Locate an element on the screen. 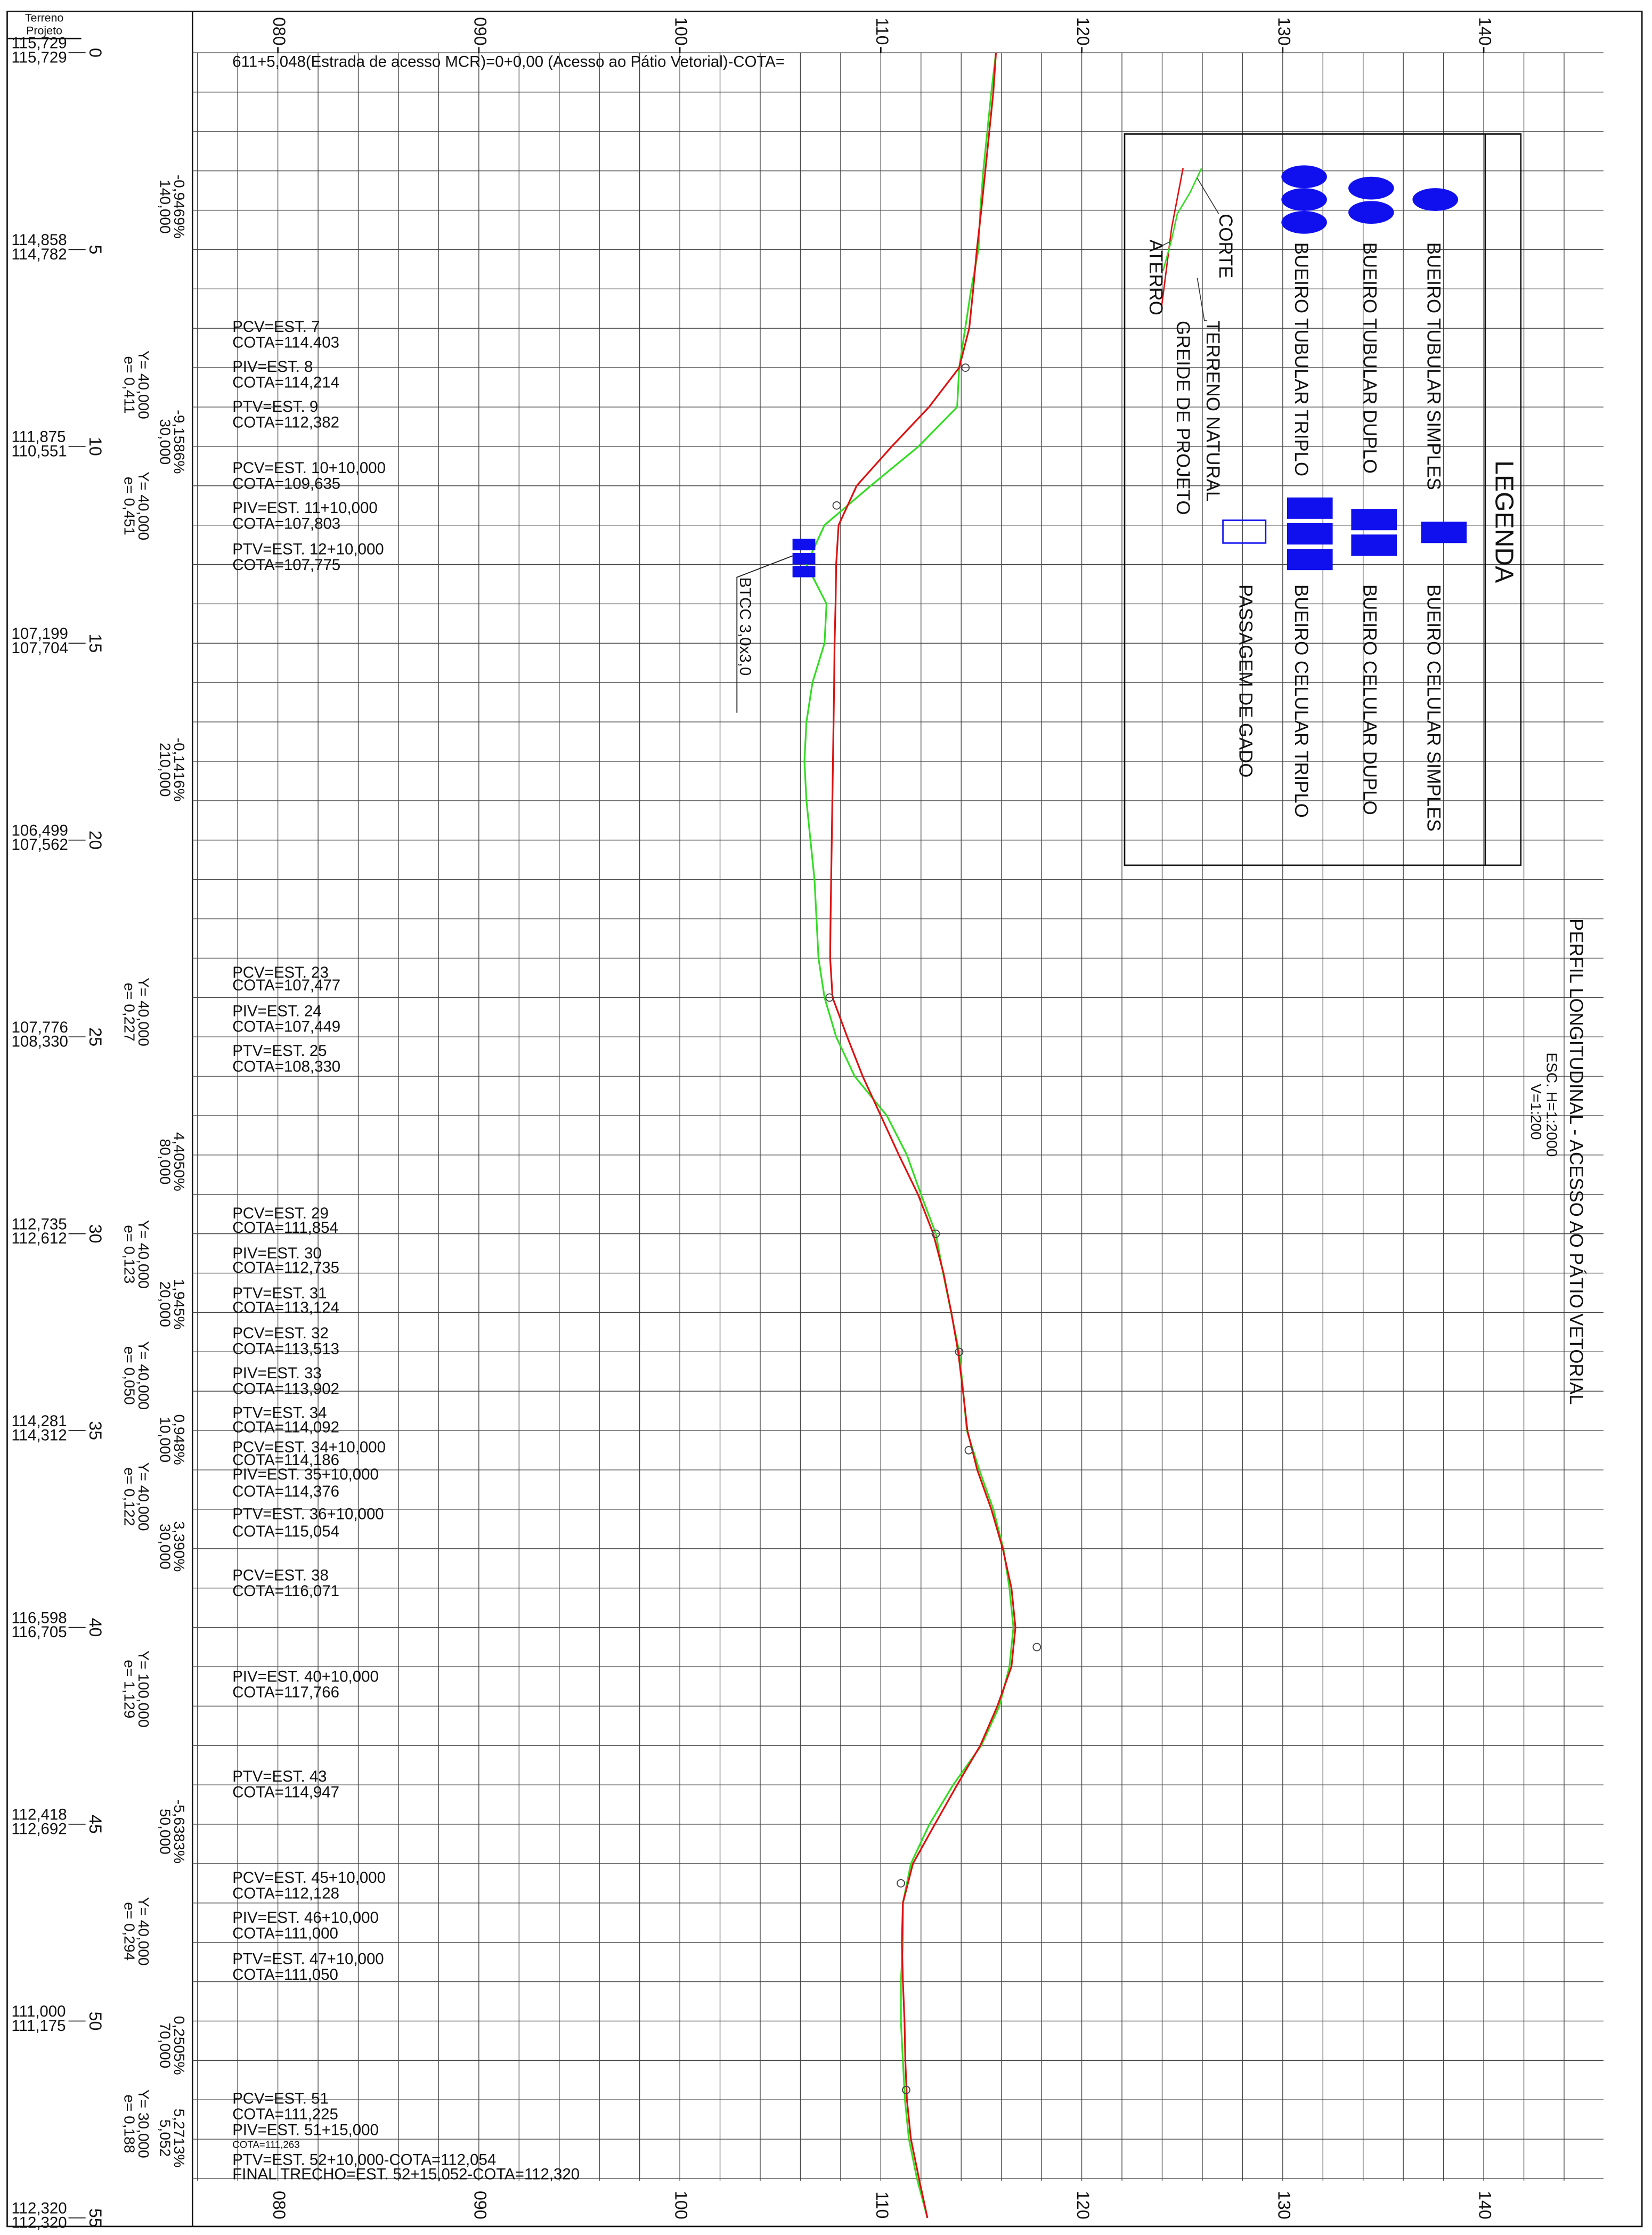 This screenshot has height=2235, width=1652. annotation: PIV=EST. 35+10,000 is located at coordinates (305, 1474).